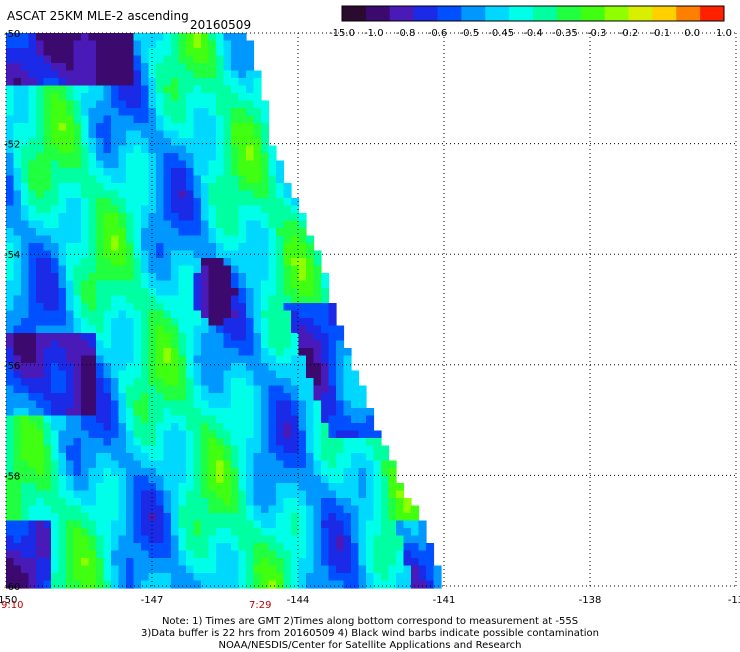 Image resolution: width=740 pixels, height=652 pixels. What do you see at coordinates (260, 605) in the screenshot?
I see `pass-time-label: 7:29` at bounding box center [260, 605].